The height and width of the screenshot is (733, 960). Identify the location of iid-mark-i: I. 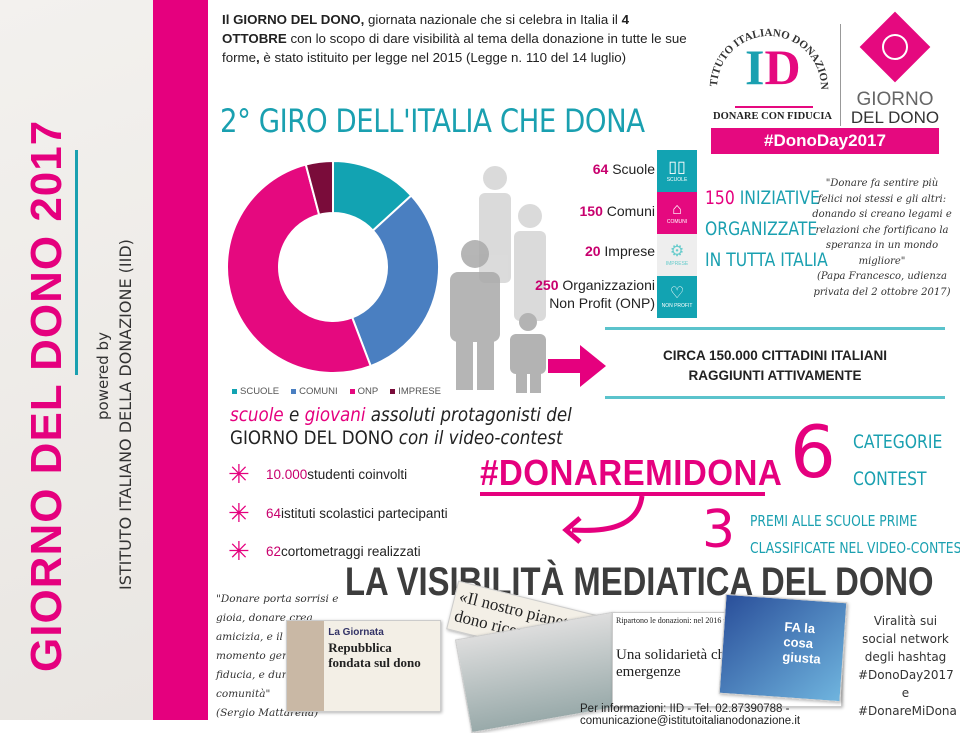
(755, 67).